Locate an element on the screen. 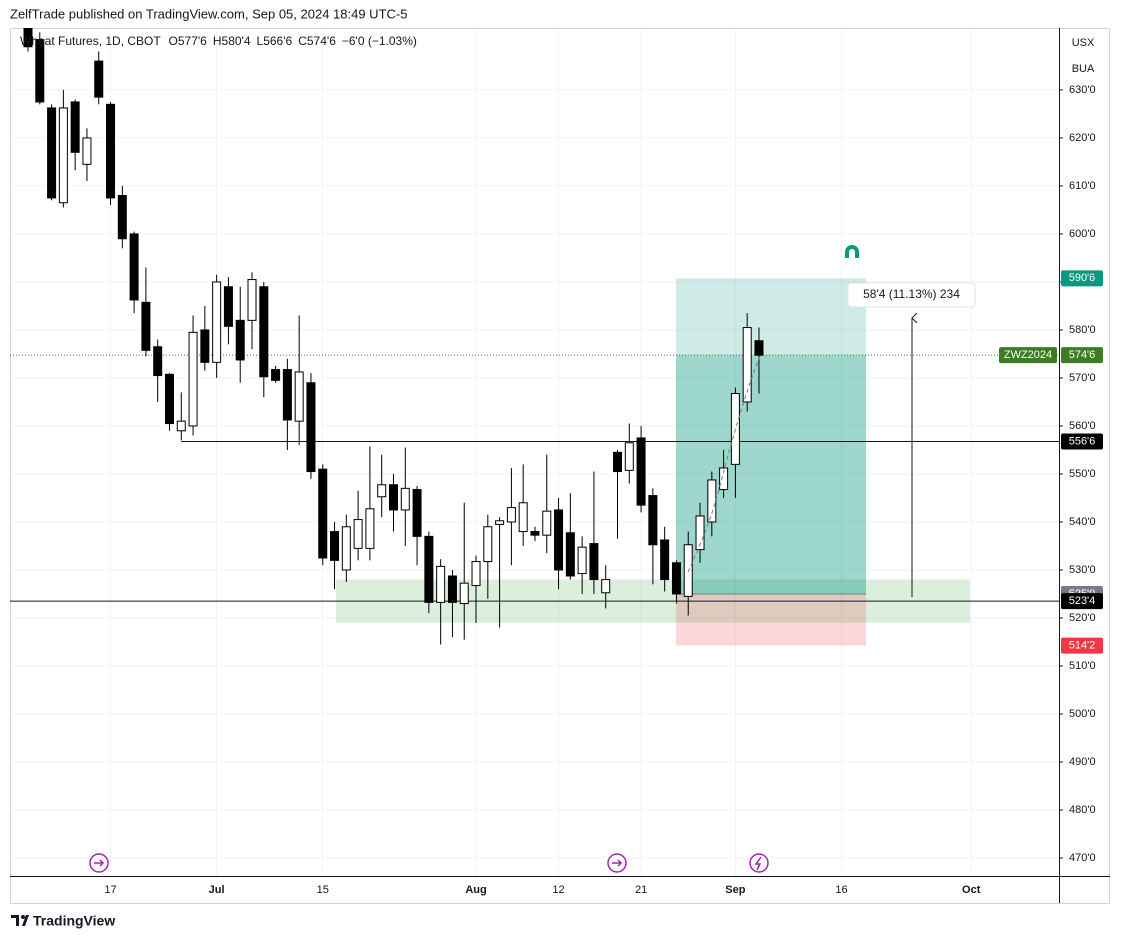 The height and width of the screenshot is (944, 1121). line-price-label: 556'6 is located at coordinates (1082, 441).